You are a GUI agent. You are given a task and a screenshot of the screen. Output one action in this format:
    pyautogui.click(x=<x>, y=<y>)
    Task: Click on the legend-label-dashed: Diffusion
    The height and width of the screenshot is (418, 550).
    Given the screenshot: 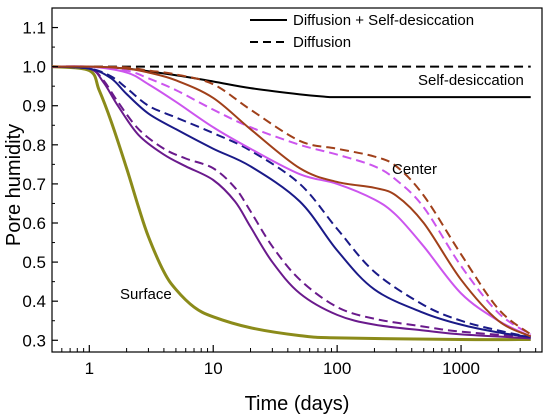 What is the action you would take?
    pyautogui.click(x=322, y=42)
    